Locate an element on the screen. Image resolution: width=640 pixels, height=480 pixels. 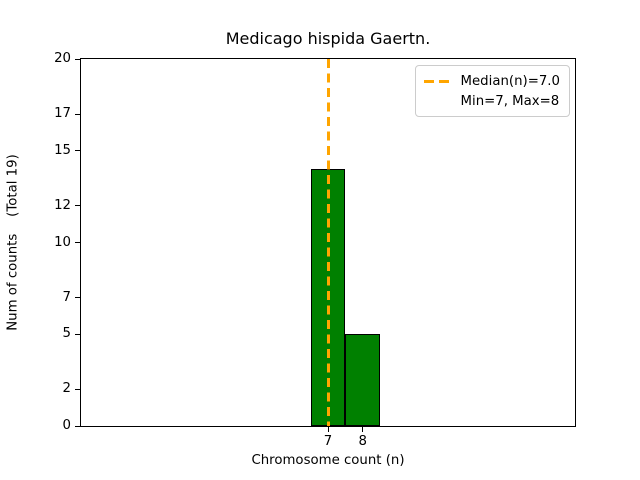
y-tick-label: 0 is located at coordinates (66, 425).